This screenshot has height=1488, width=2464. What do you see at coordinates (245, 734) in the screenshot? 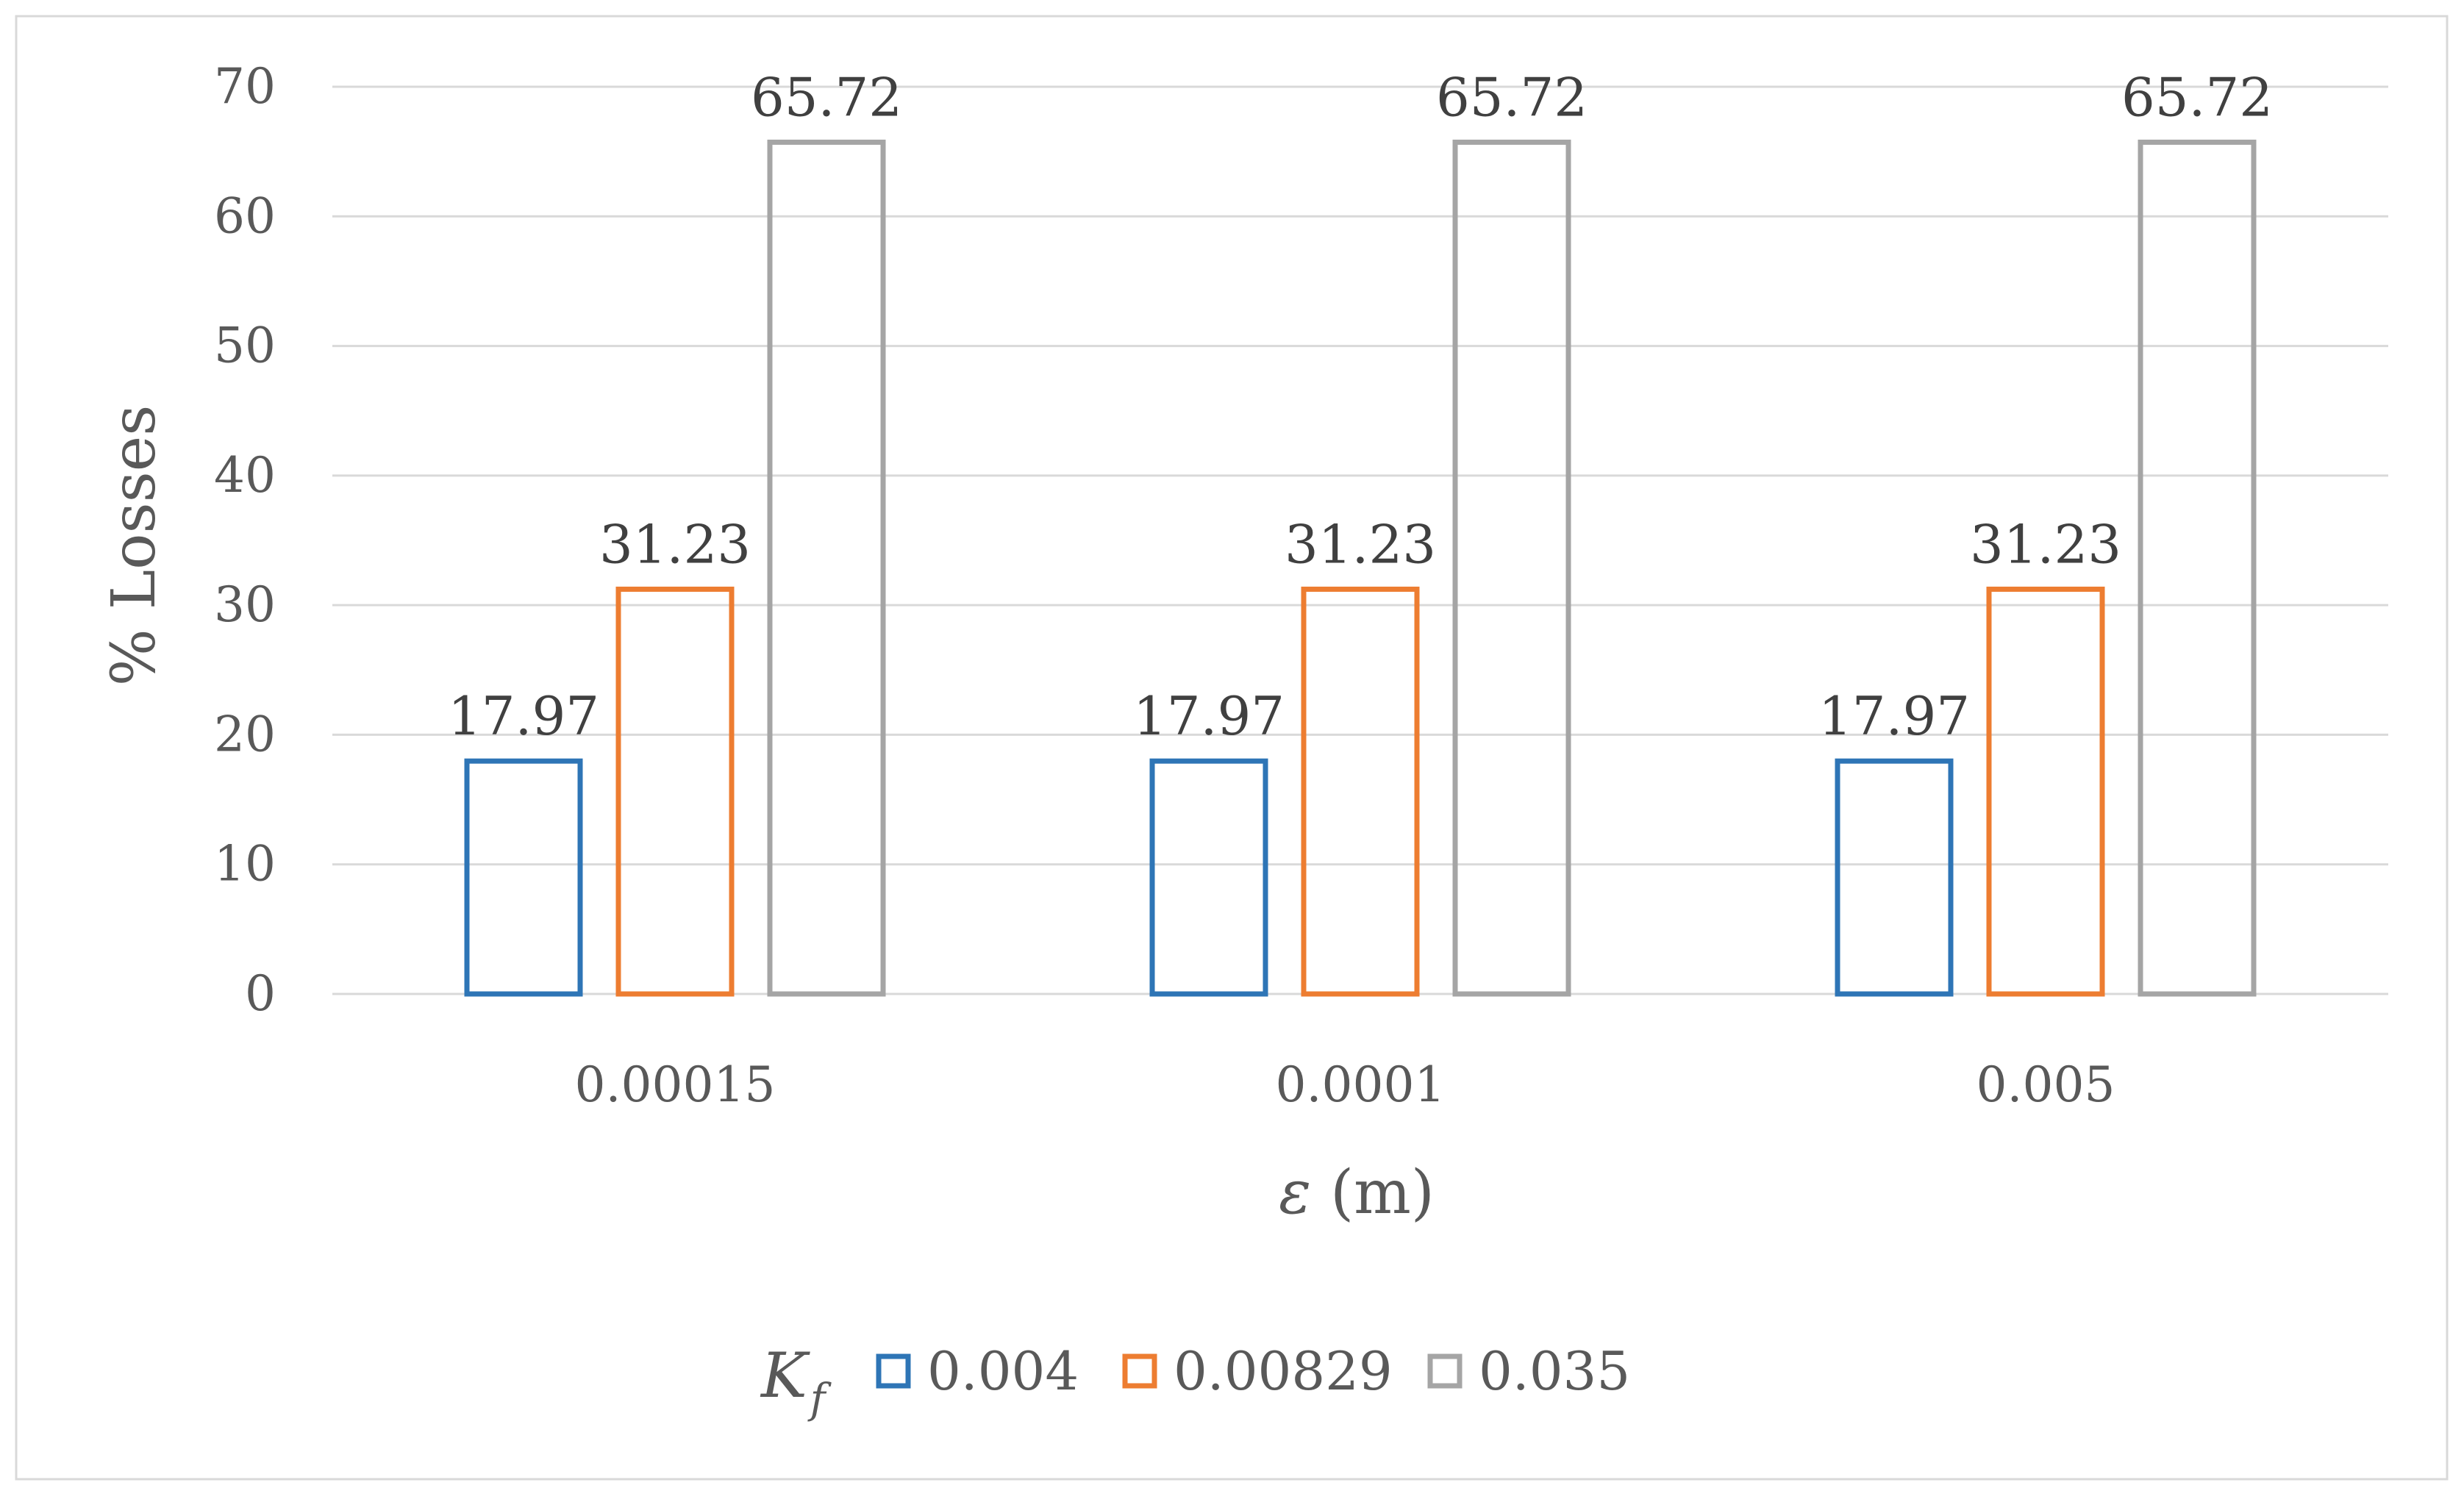
I see `y-tick-label: 20` at bounding box center [245, 734].